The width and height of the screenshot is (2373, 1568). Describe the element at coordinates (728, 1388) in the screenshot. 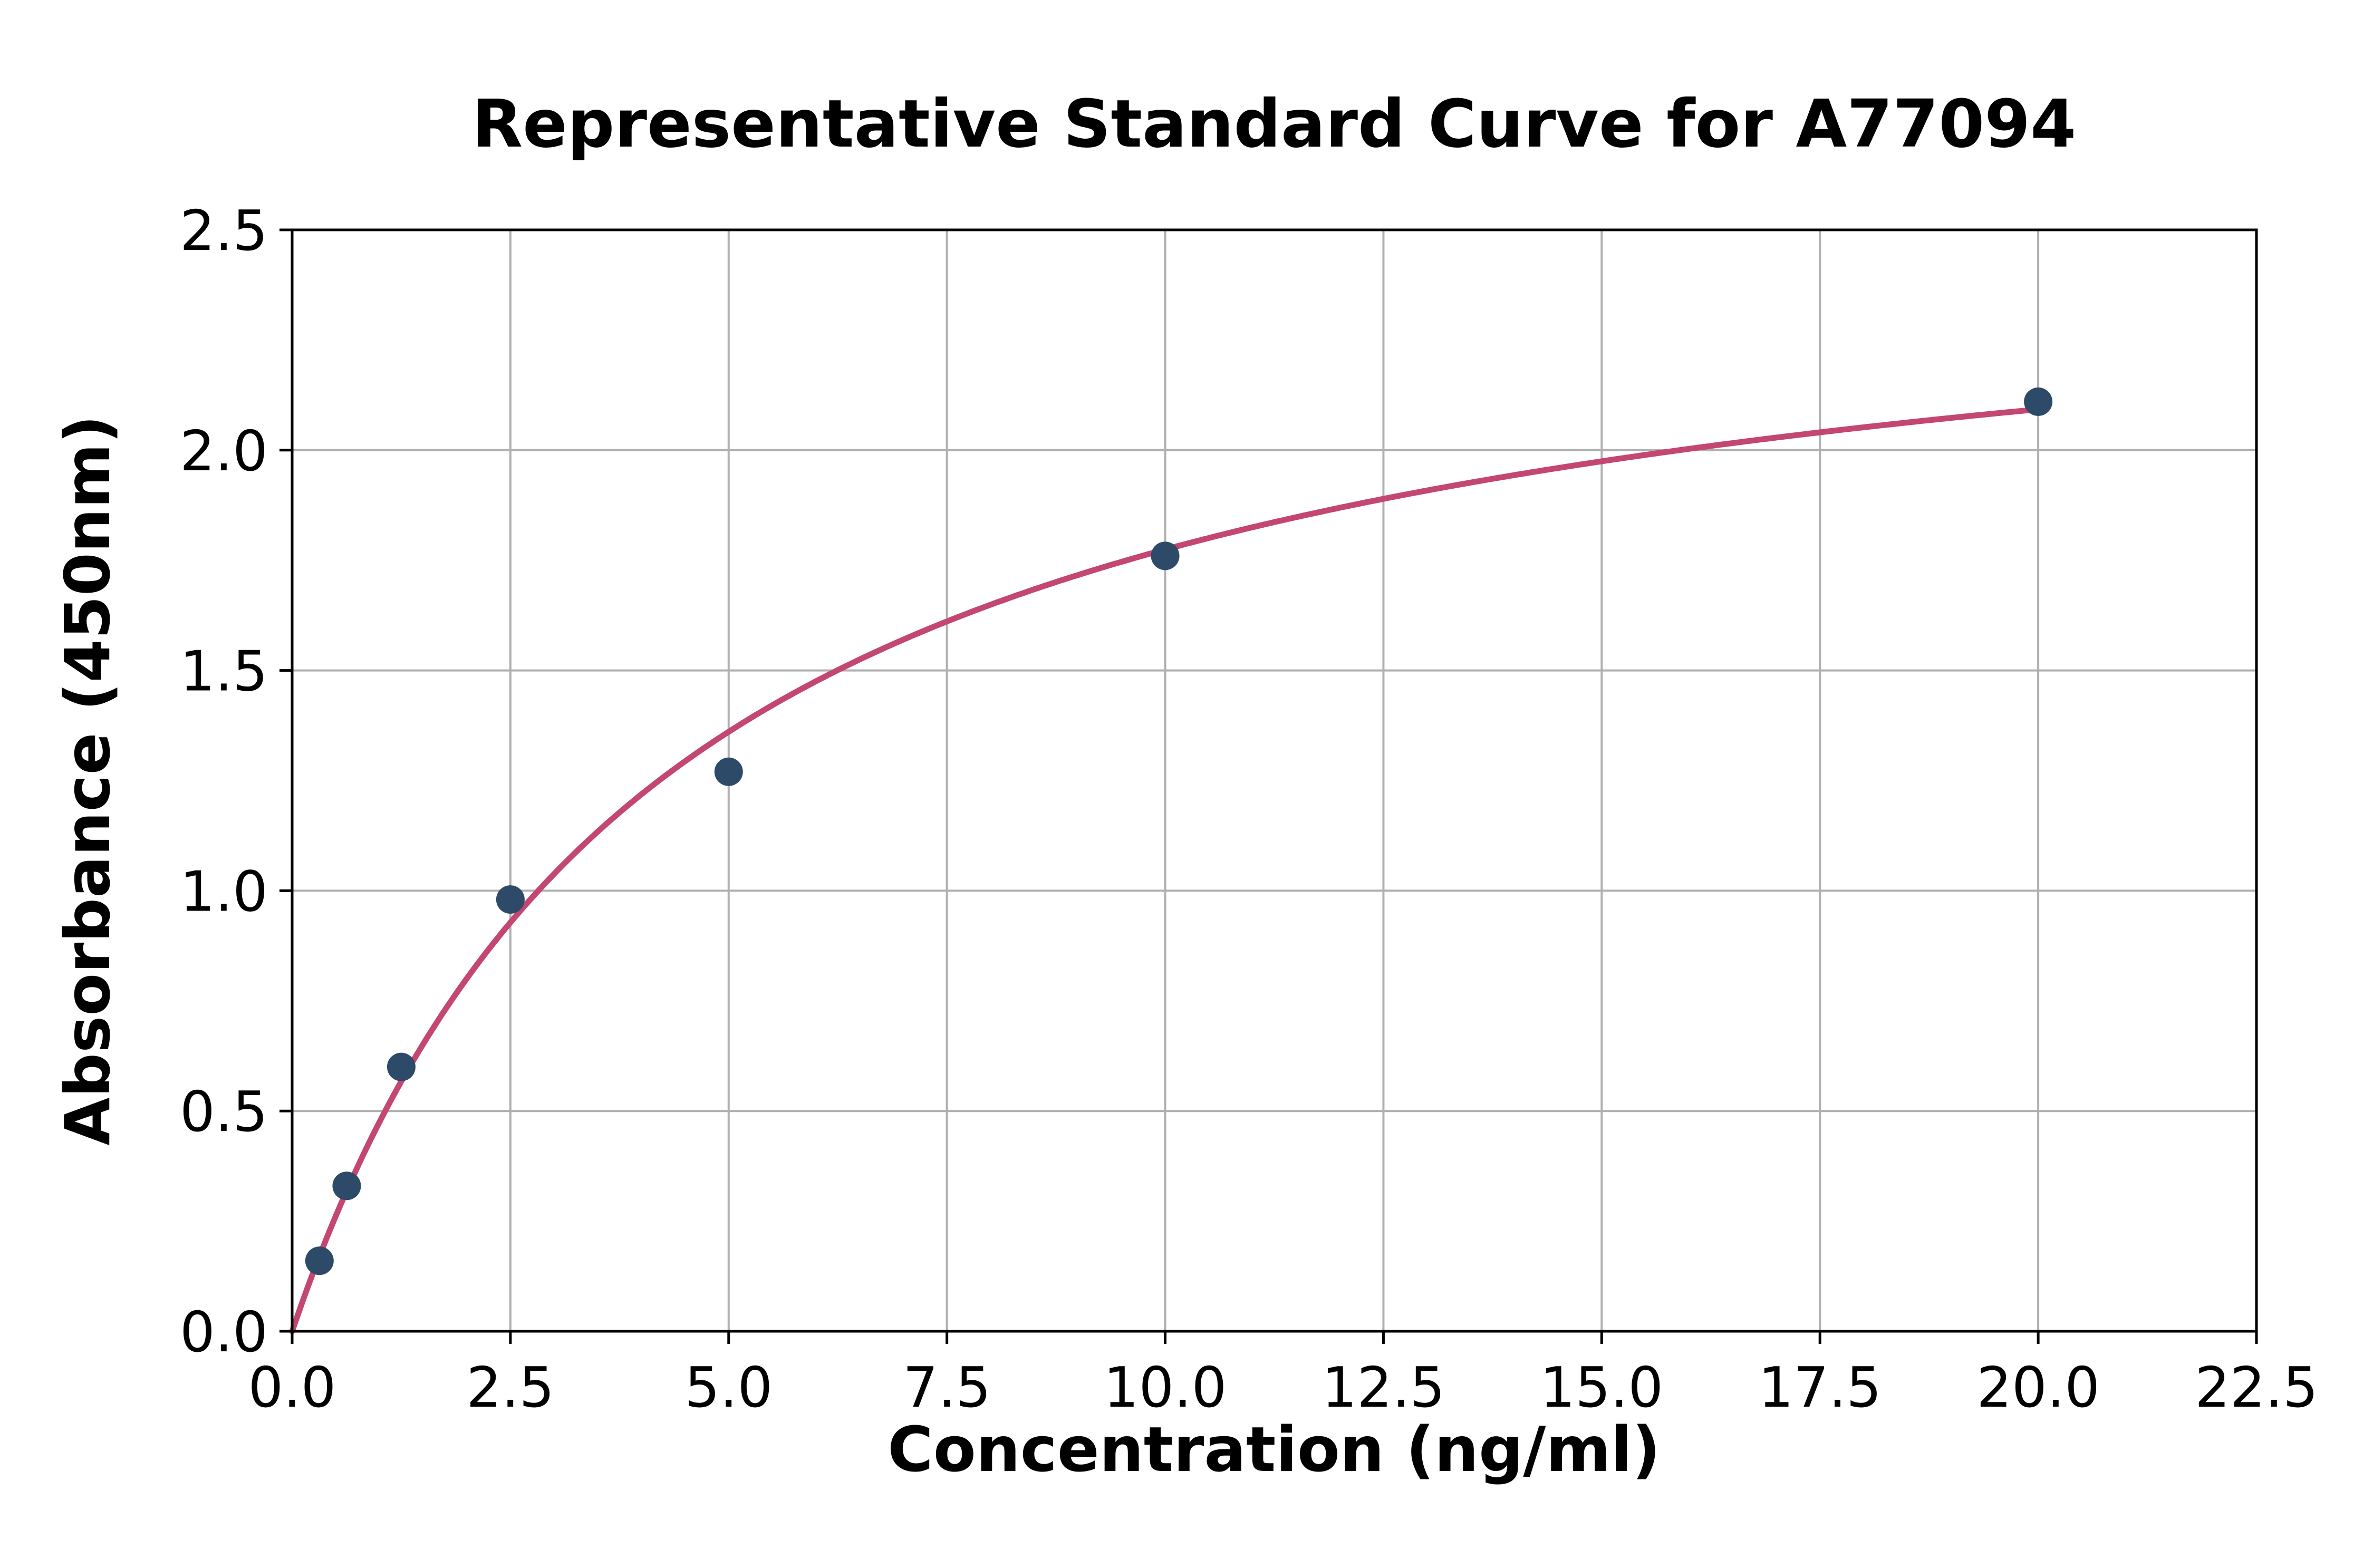

I see `x-tick-label: 5.0` at that location.